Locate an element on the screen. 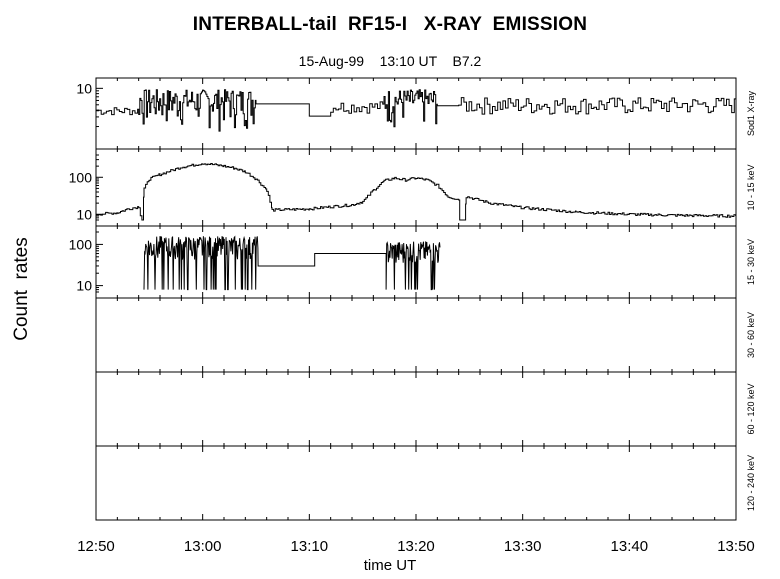  channel-label: 60 - 120 keV is located at coordinates (751, 408).